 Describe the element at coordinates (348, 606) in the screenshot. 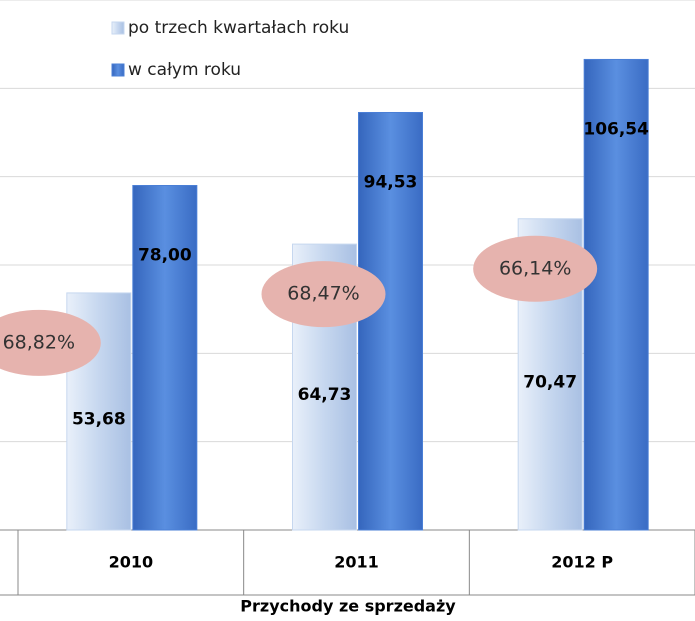

I see `x-axis-title: Przychody ze sprzedaży` at that location.